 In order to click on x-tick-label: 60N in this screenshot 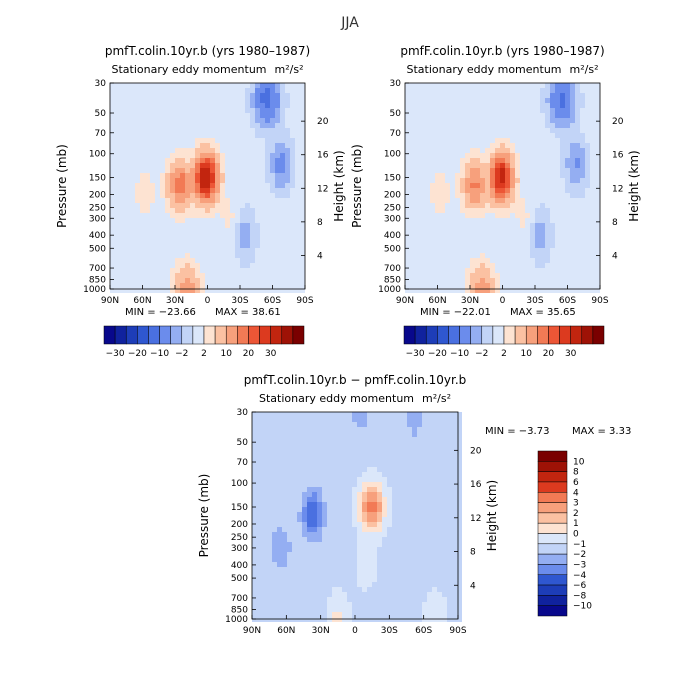, I will do `click(437, 301)`.